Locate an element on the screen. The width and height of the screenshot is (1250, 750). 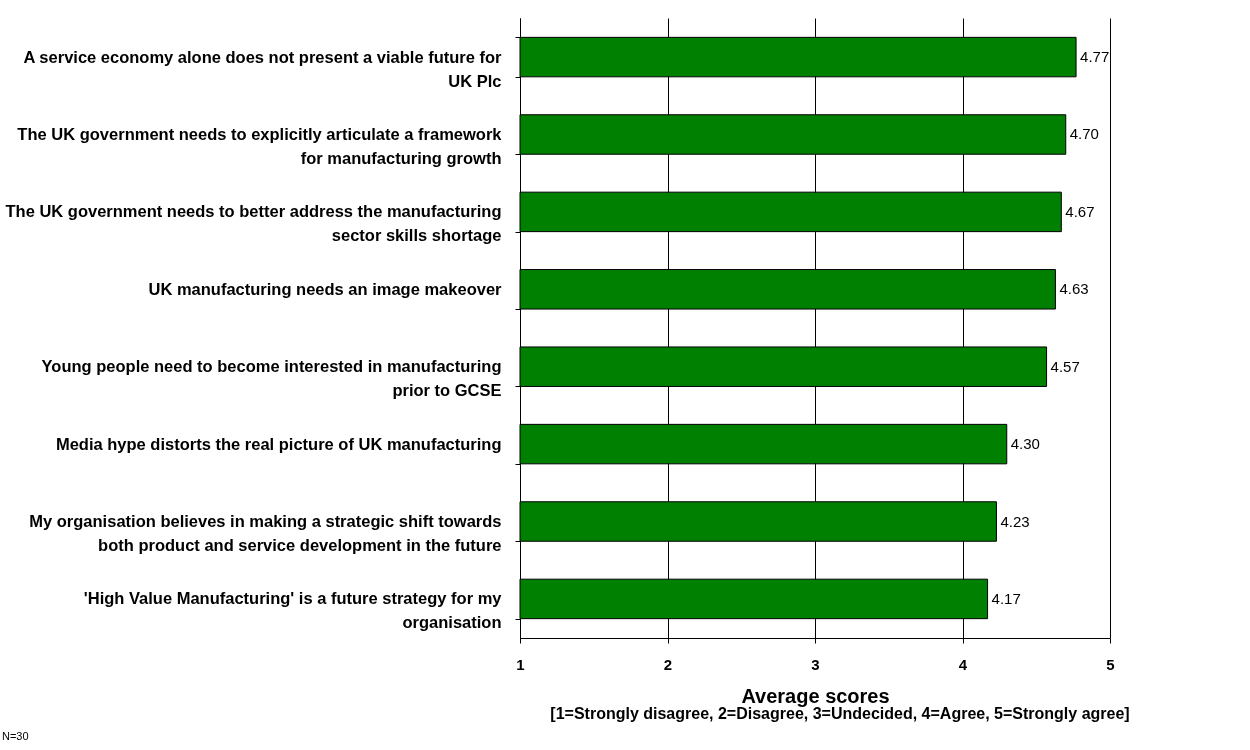
y-tick-label: Young people need to become interested in manufacturing prior to GCSE is located at coordinates (271, 378).